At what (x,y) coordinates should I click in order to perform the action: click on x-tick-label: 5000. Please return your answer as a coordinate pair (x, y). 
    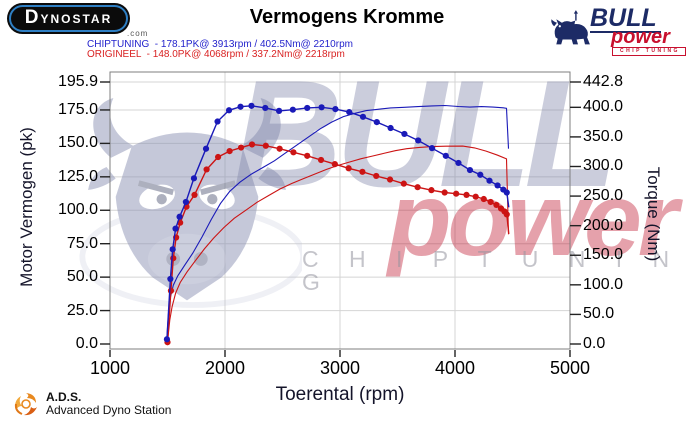
    Looking at the image, I should click on (570, 368).